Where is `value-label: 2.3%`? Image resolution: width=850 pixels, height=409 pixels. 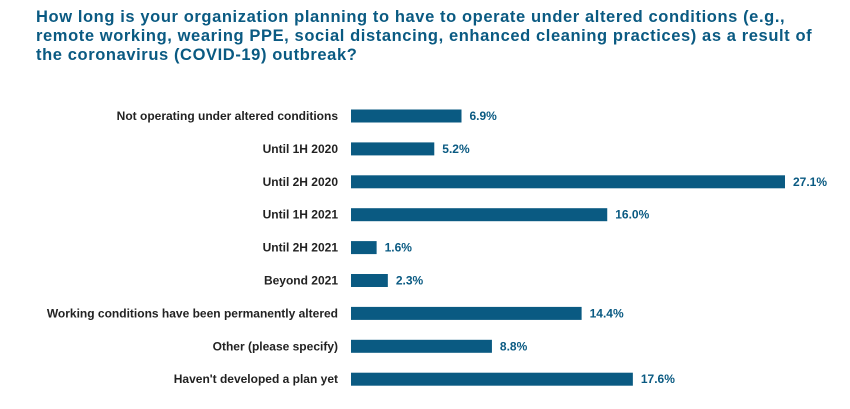
value-label: 2.3% is located at coordinates (410, 281).